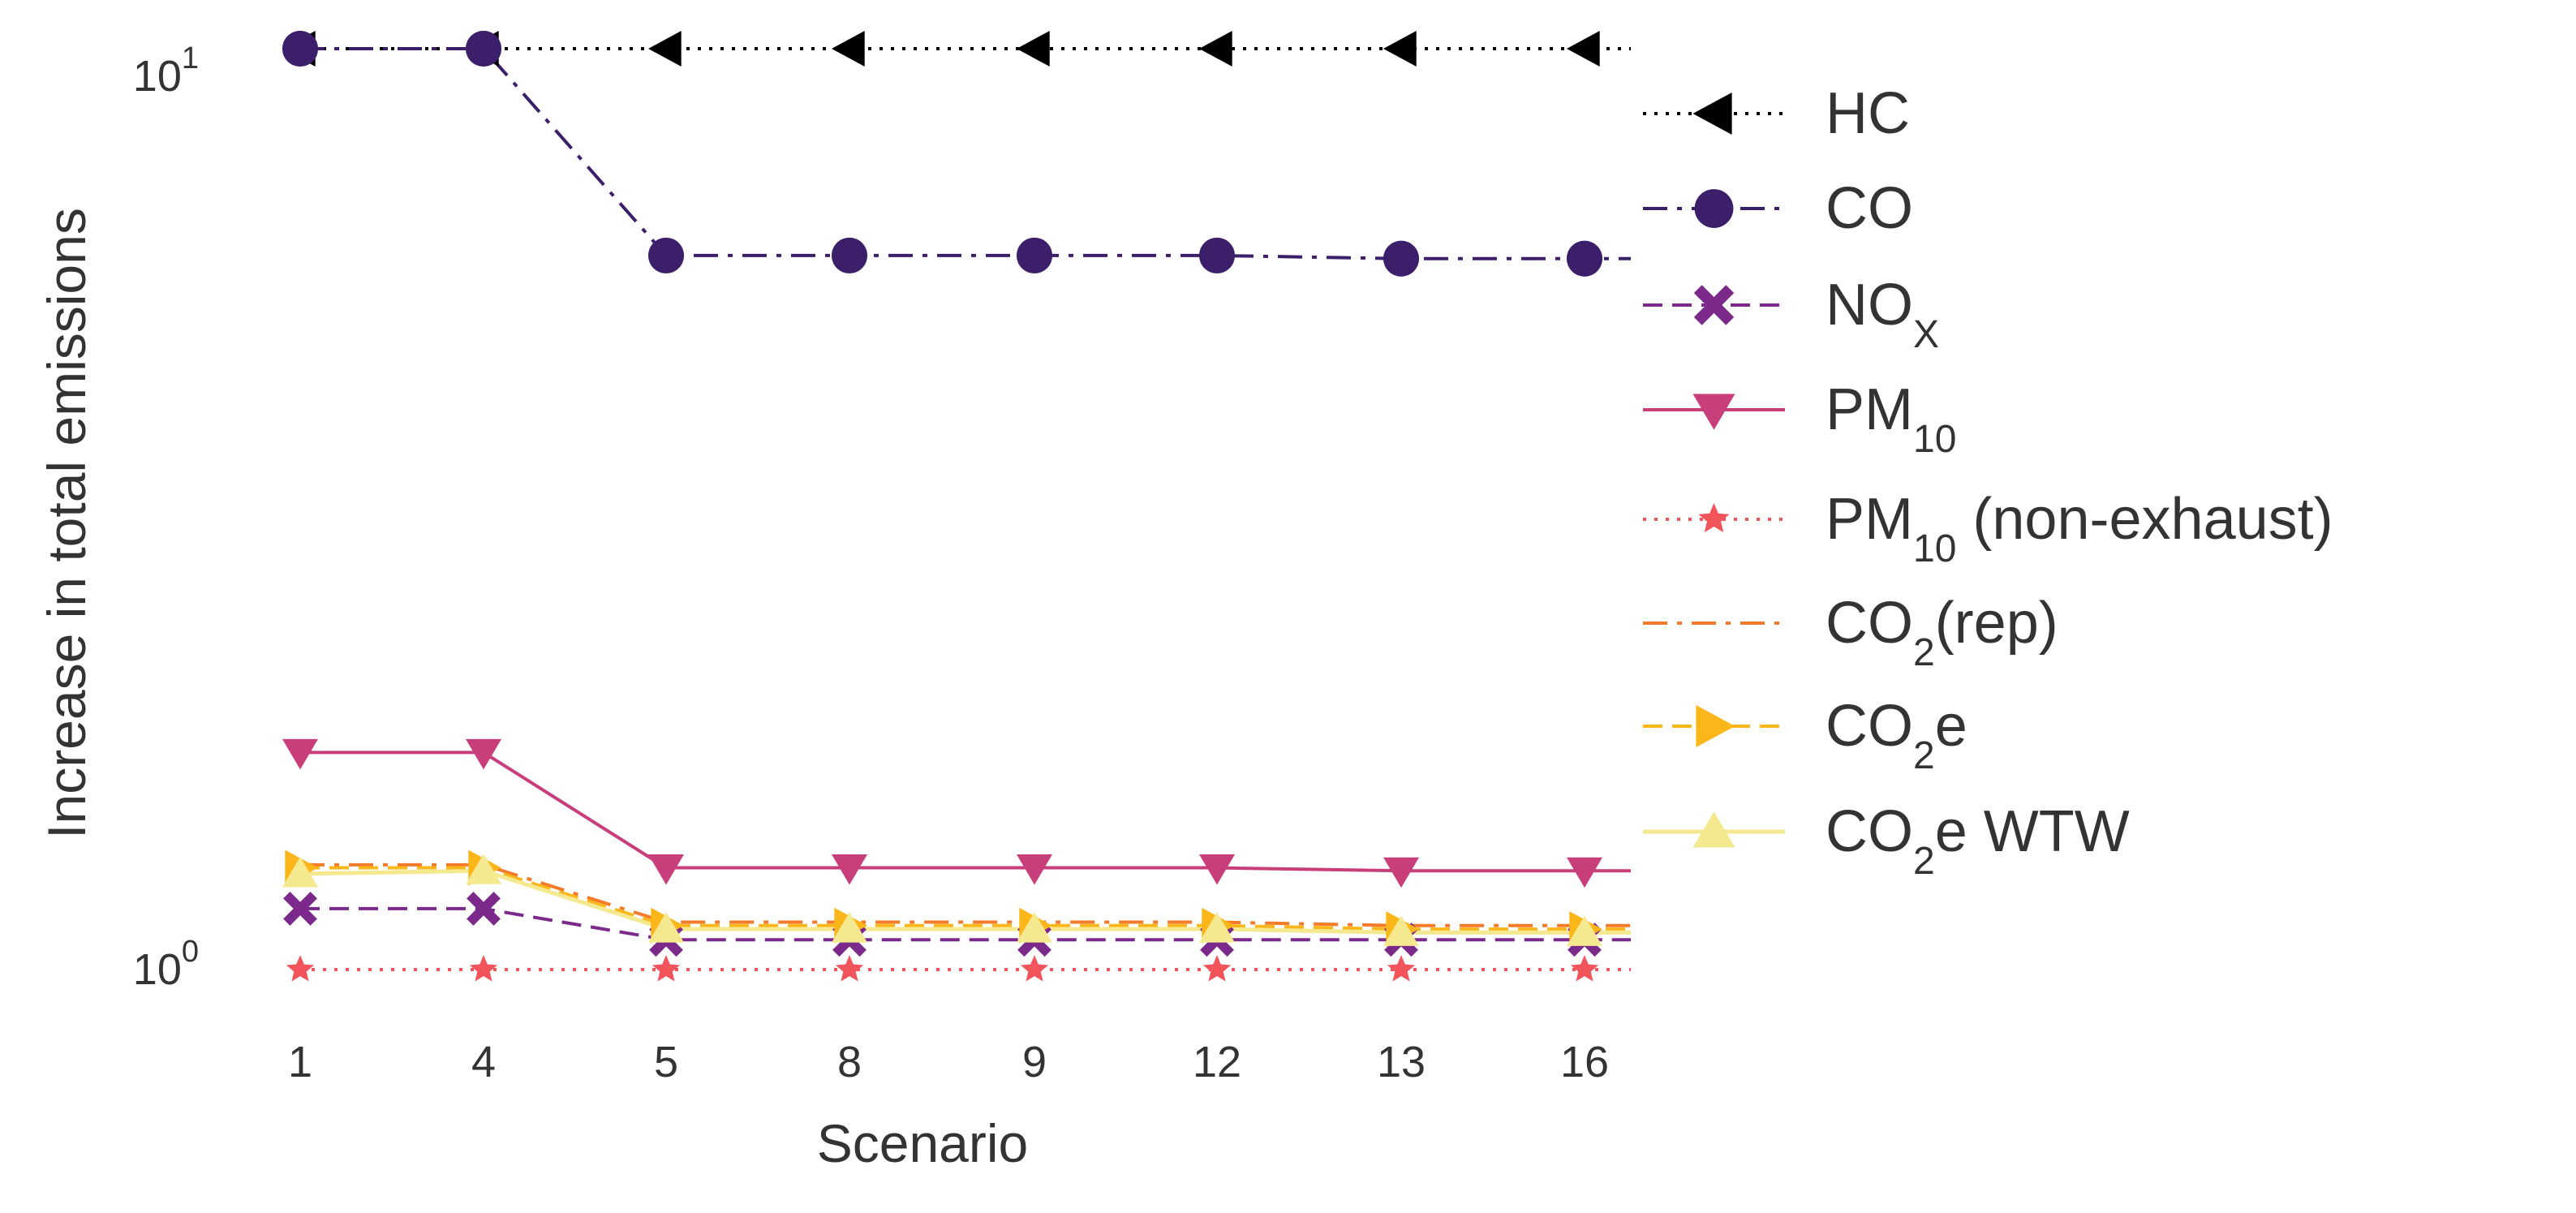 The height and width of the screenshot is (1213, 2576). Describe the element at coordinates (1402, 1062) in the screenshot. I see `x-tick-label: 13` at that location.